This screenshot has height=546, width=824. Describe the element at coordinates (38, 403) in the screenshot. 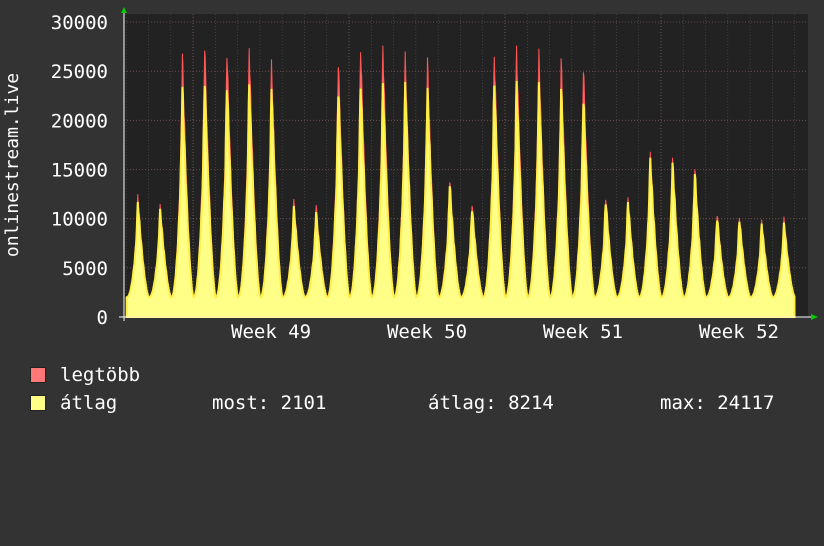

I see `legend-swatch-avg` at that location.